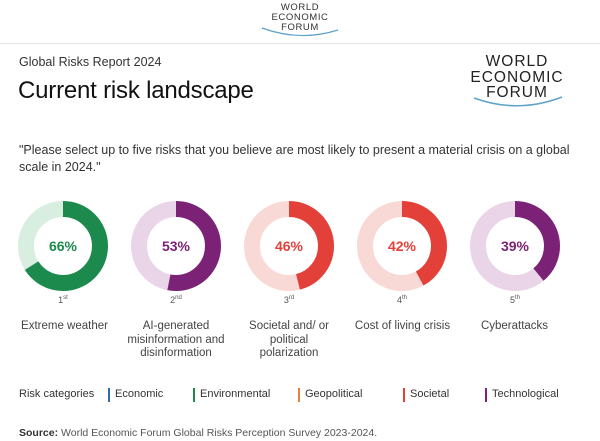 The width and height of the screenshot is (600, 441). I want to click on donut-percent: 39%, so click(515, 246).